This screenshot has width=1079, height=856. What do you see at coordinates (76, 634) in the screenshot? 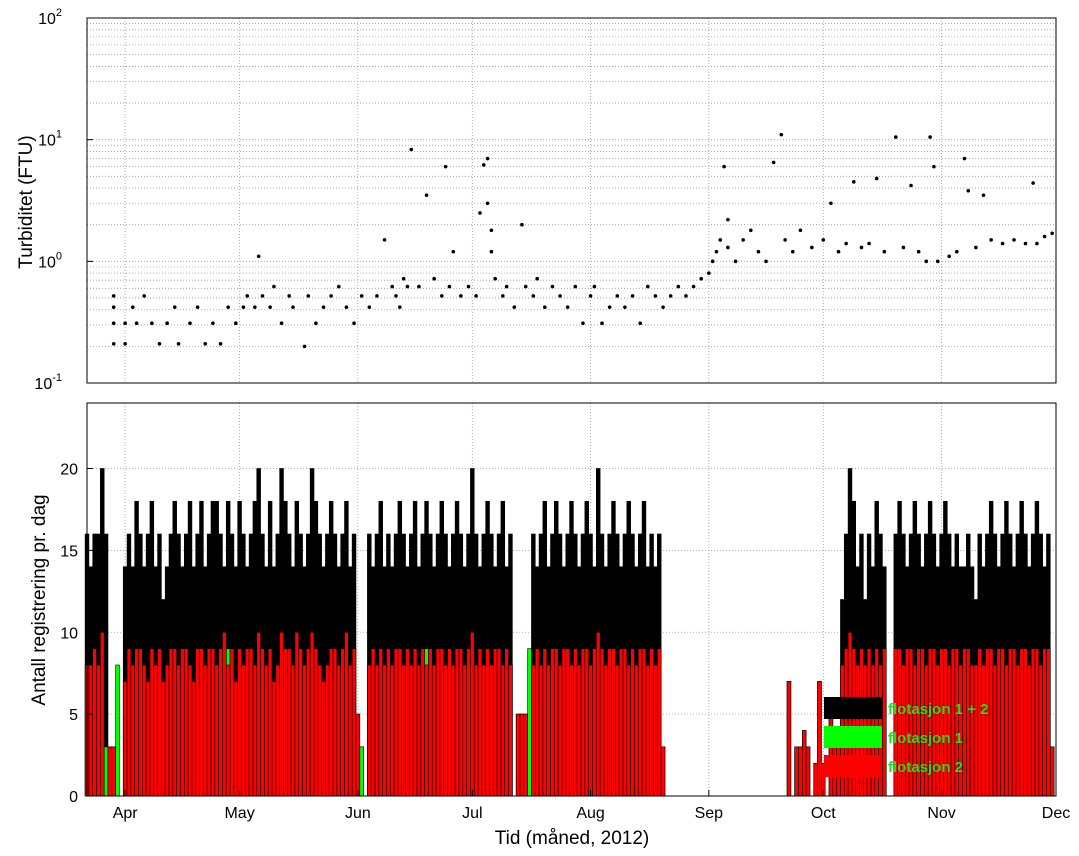
I see `bottom-y-tick-labels: 0 5 10 15 20` at bounding box center [76, 634].